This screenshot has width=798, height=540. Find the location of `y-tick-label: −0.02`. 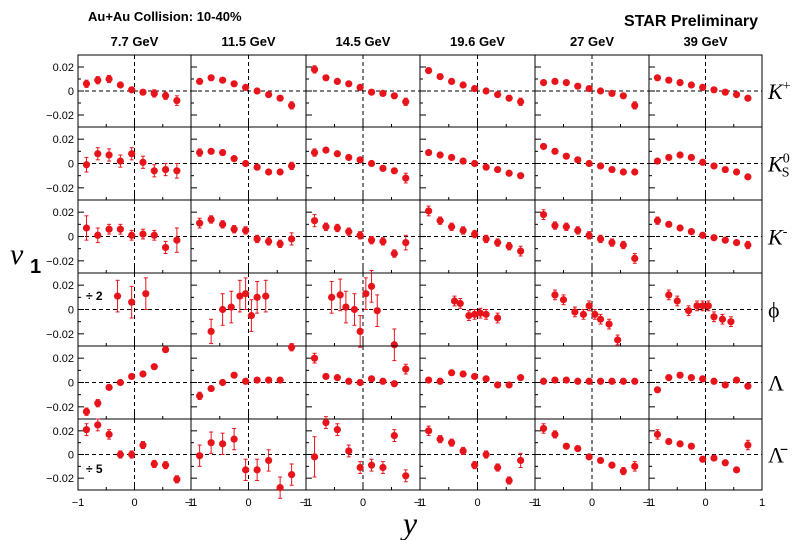

y-tick-label: −0.02 is located at coordinates (60, 479).